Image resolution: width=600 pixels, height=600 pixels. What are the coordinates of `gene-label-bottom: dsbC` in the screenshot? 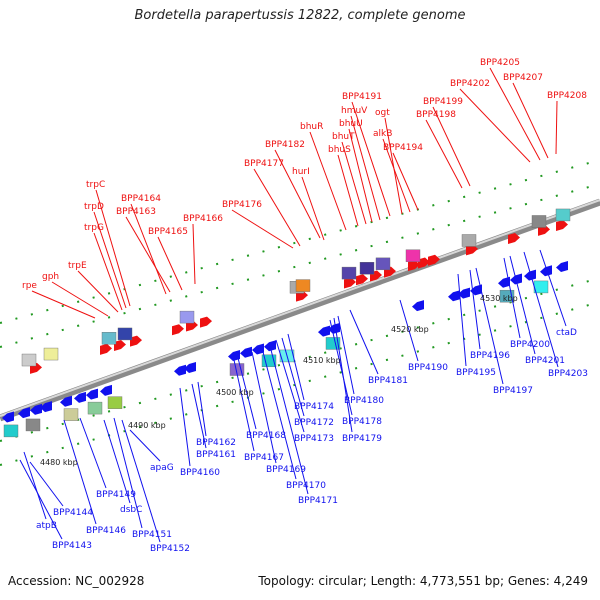 It's located at (131, 510).